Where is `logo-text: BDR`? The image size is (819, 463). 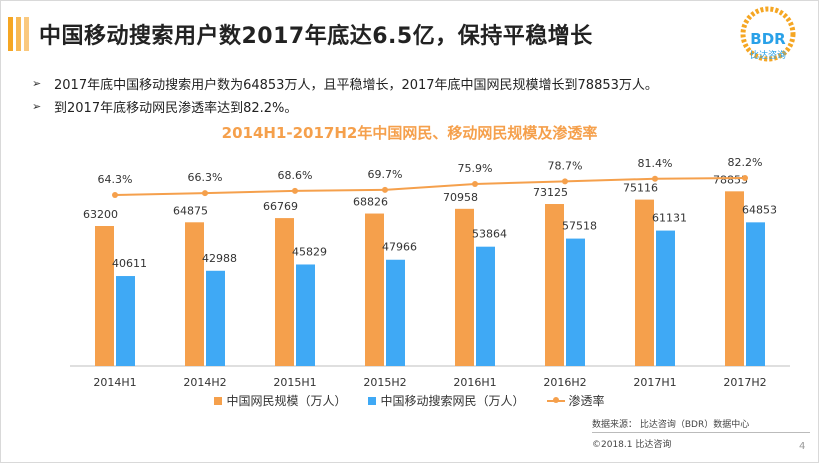 logo-text: BDR is located at coordinates (768, 39).